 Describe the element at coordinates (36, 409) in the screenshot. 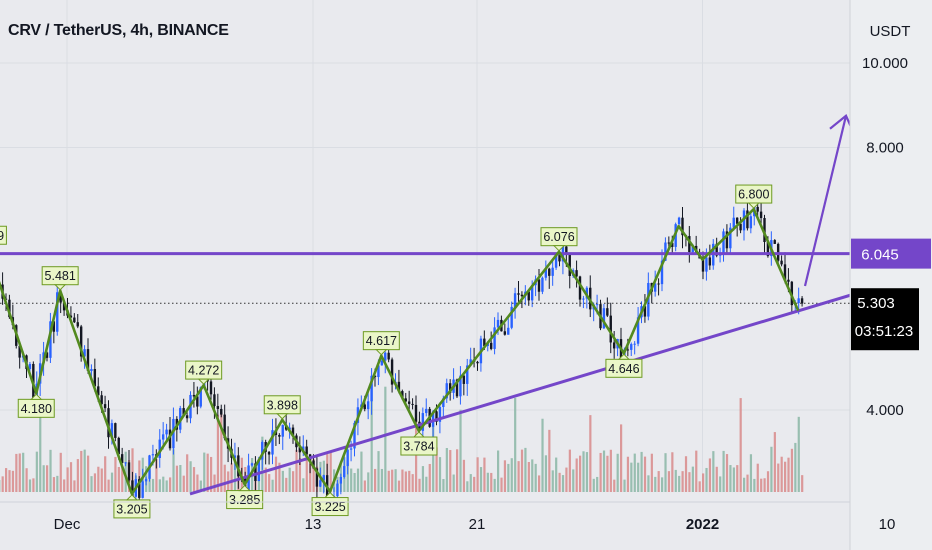

I see `pivot-label-text: 4.180` at that location.